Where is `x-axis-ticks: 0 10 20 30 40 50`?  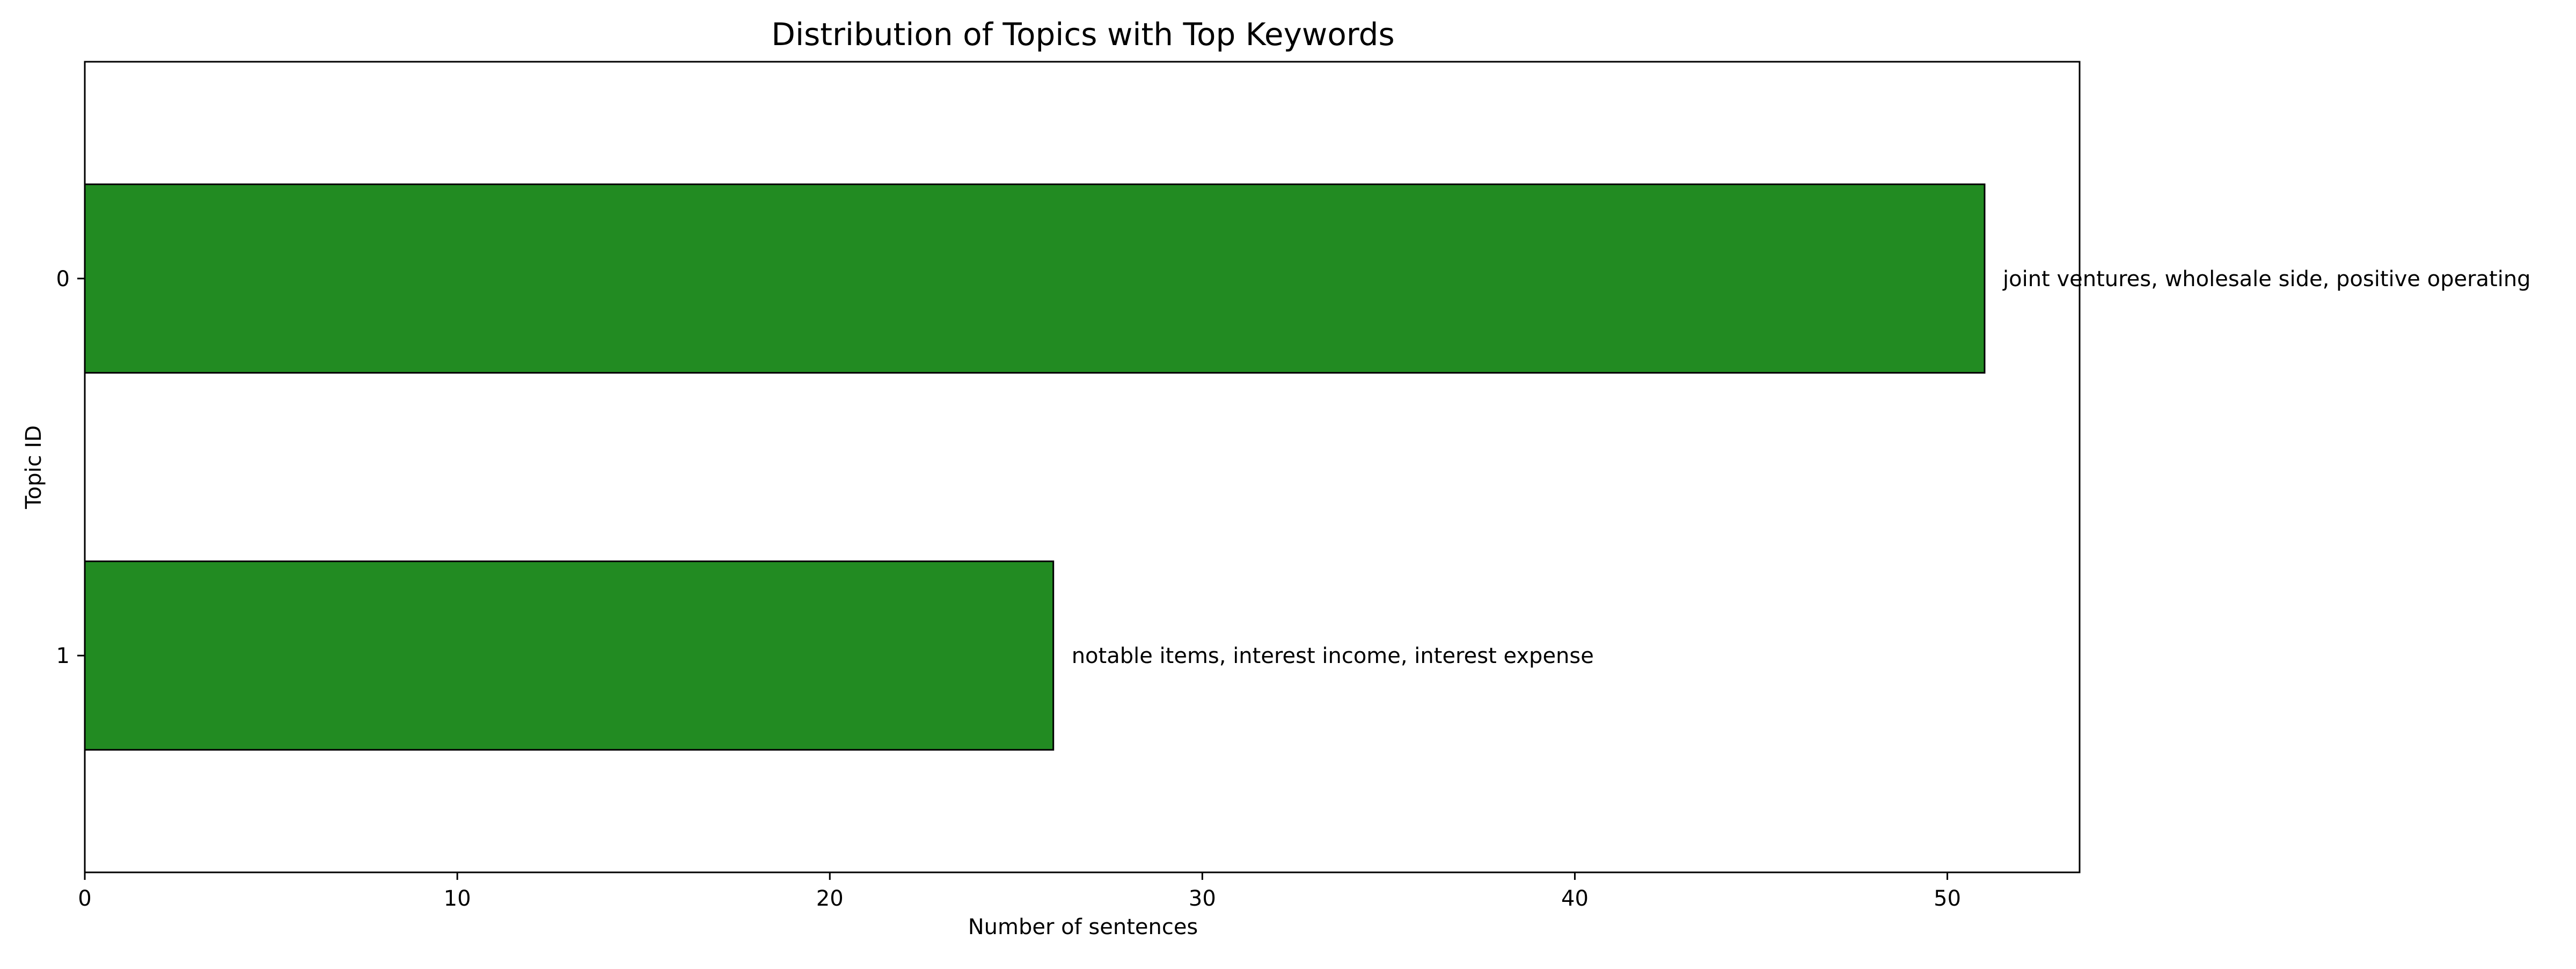
x-axis-ticks: 0 10 20 30 40 50 is located at coordinates (1019, 892).